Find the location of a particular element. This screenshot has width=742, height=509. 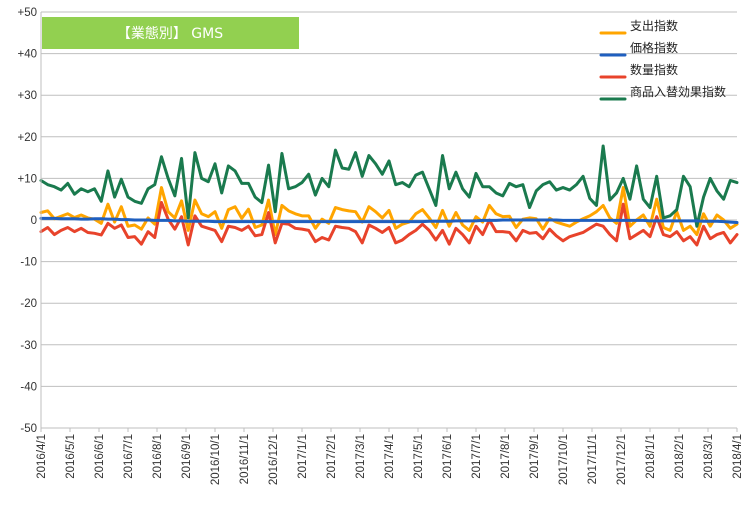

x-tick-label: 2018/3/1 is located at coordinates (709, 456).